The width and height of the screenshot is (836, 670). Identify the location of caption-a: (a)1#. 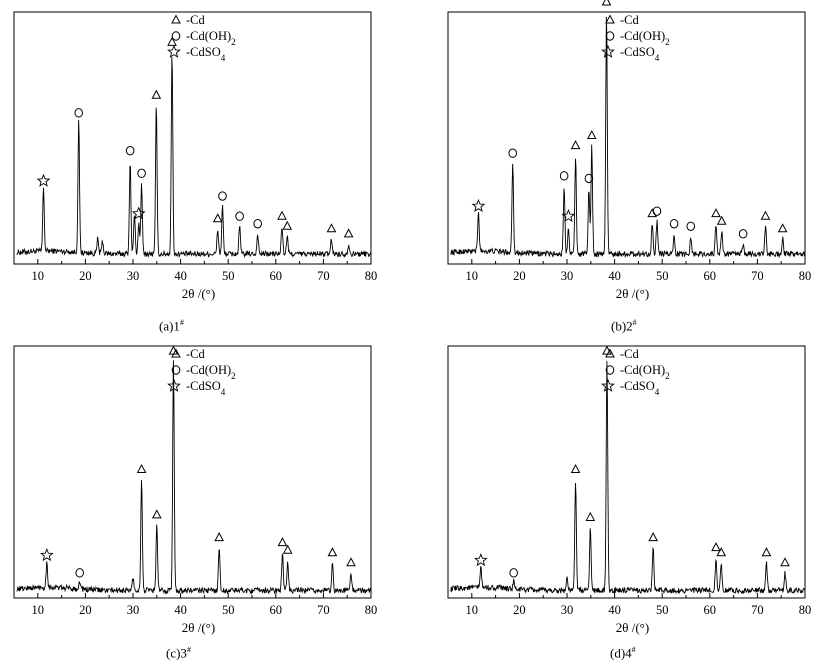
(171, 326).